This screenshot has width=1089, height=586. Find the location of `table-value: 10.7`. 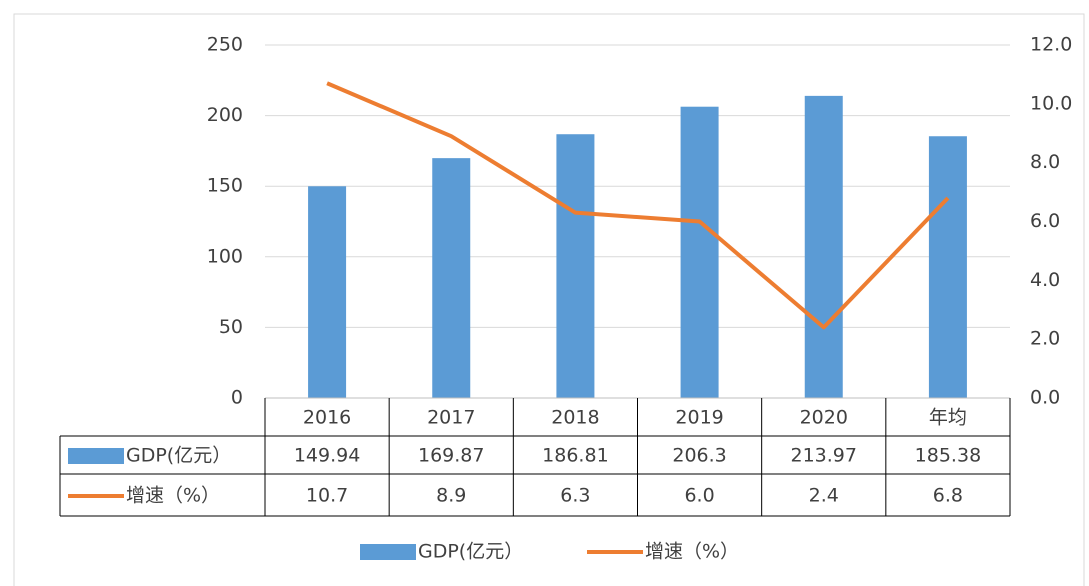

table-value: 10.7 is located at coordinates (327, 496).